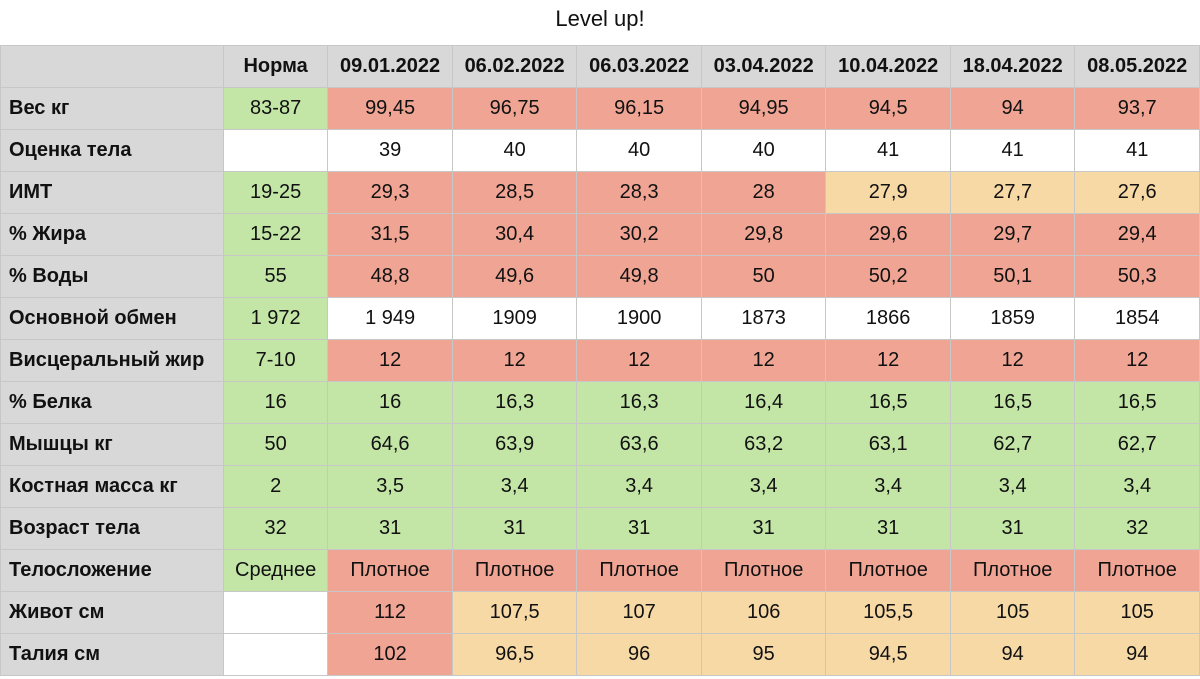  What do you see at coordinates (390, 318) in the screenshot?
I see `value-cell: 1 949` at bounding box center [390, 318].